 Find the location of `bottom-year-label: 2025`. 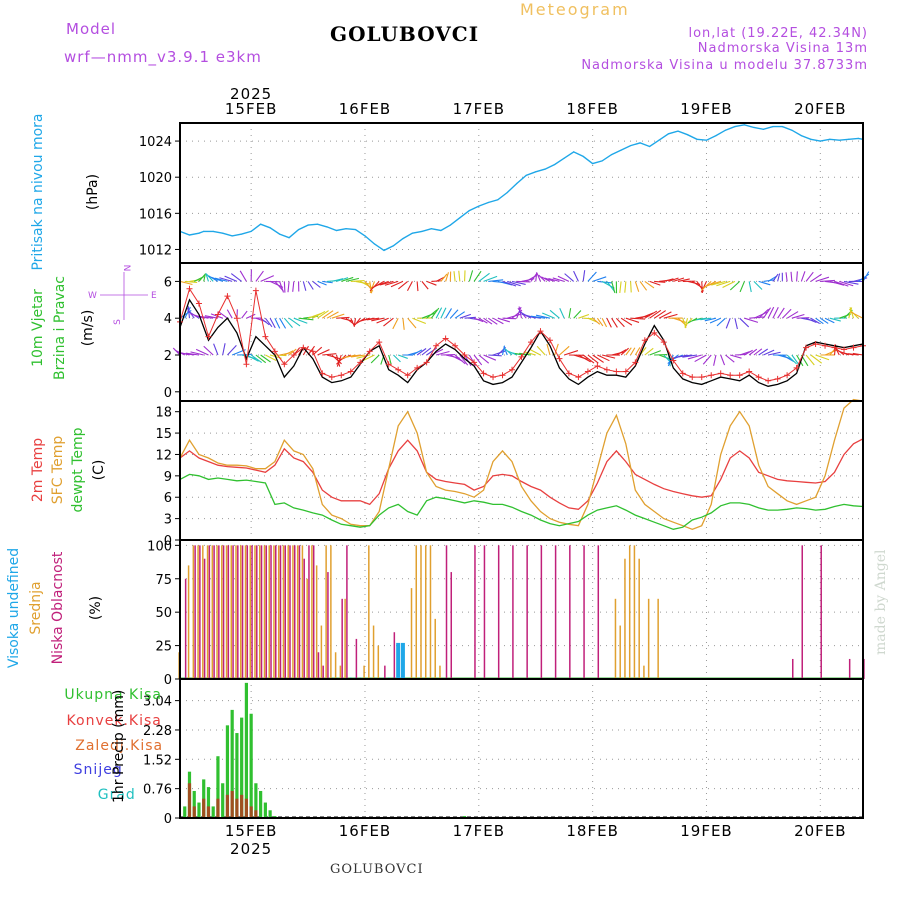

bottom-year-label: 2025 is located at coordinates (251, 849).